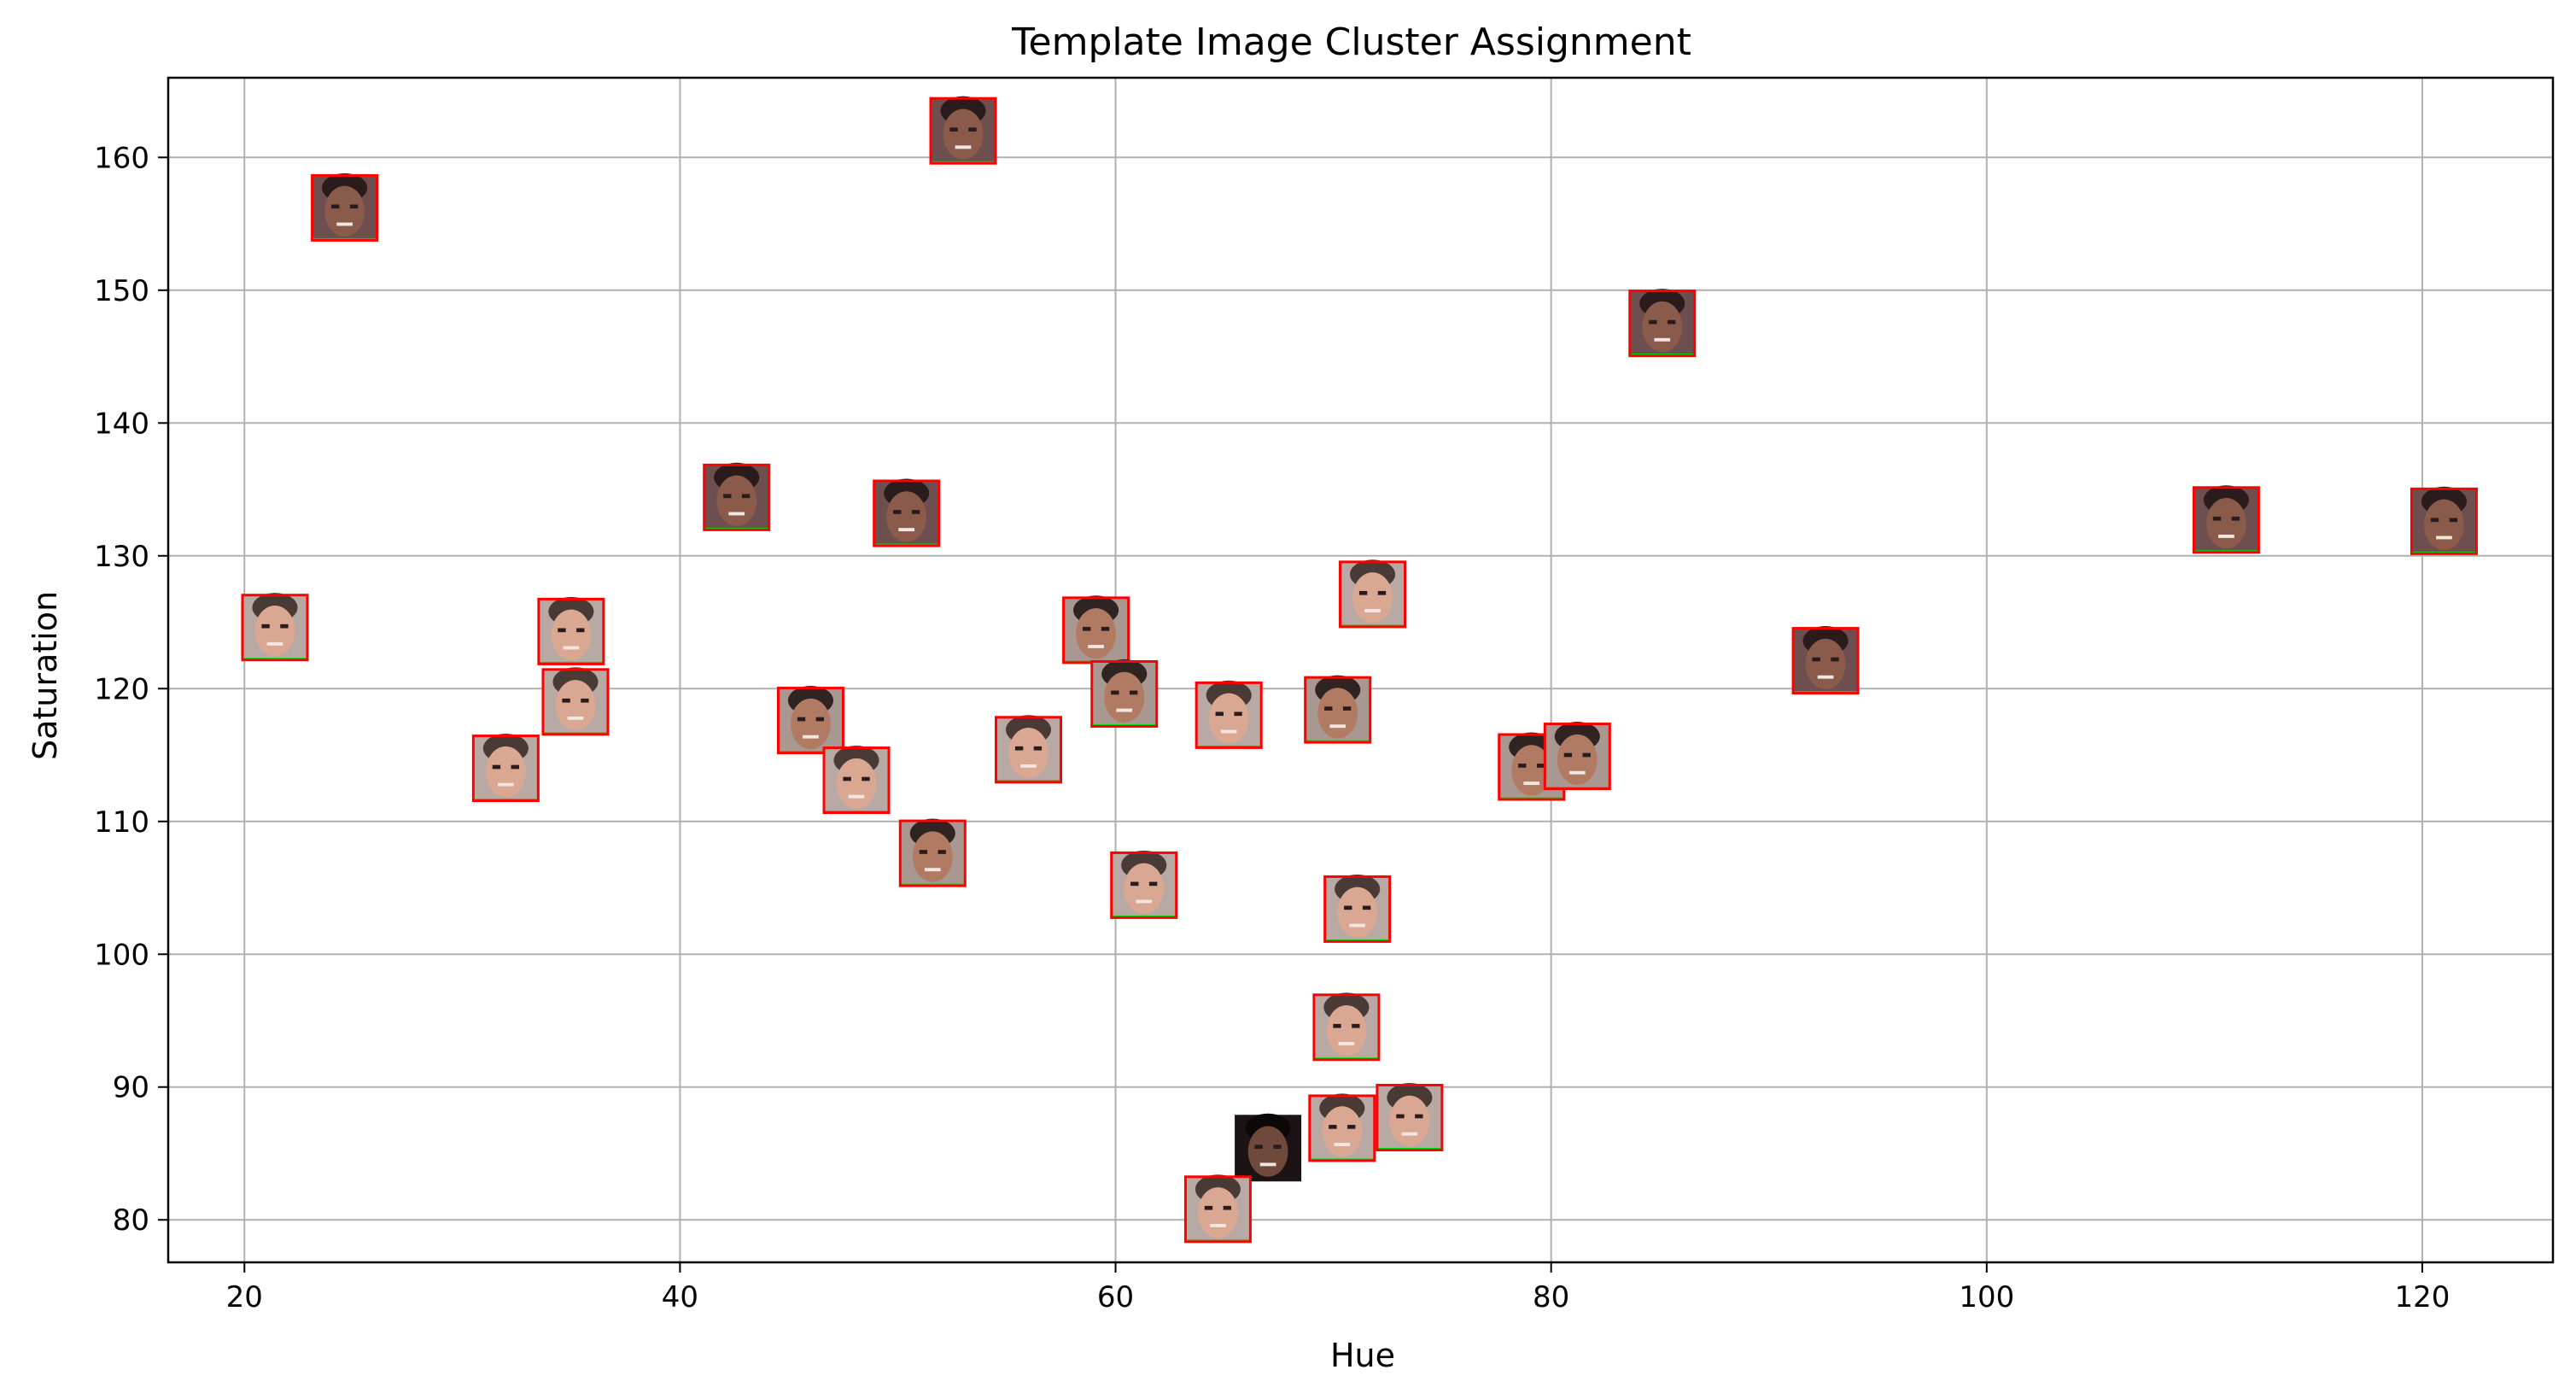  Describe the element at coordinates (1351, 42) in the screenshot. I see `chart-title: Template Image Cluster Assignment` at that location.